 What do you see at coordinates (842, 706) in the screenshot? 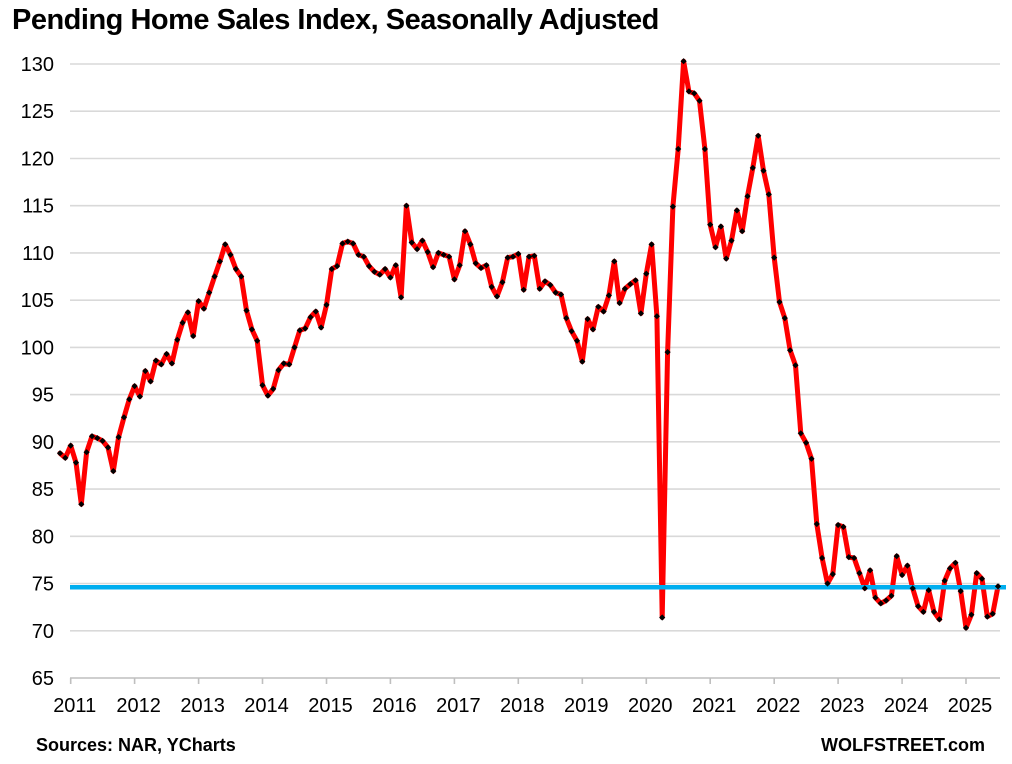
I see `x-tick-label: 2023` at bounding box center [842, 706].